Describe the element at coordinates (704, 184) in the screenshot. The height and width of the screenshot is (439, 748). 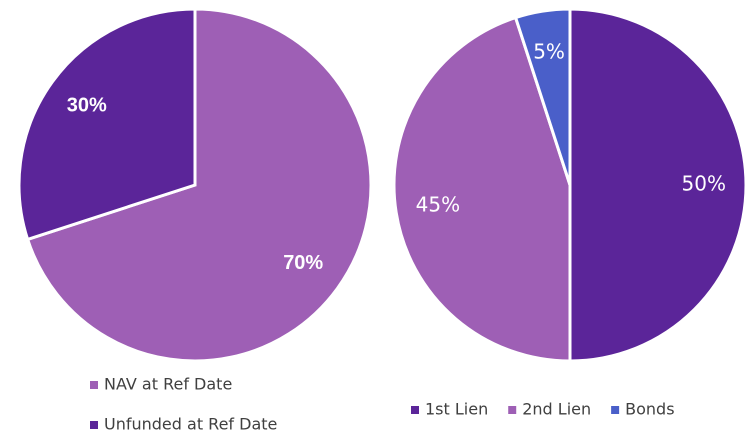
I see `value-label: 50%` at that location.